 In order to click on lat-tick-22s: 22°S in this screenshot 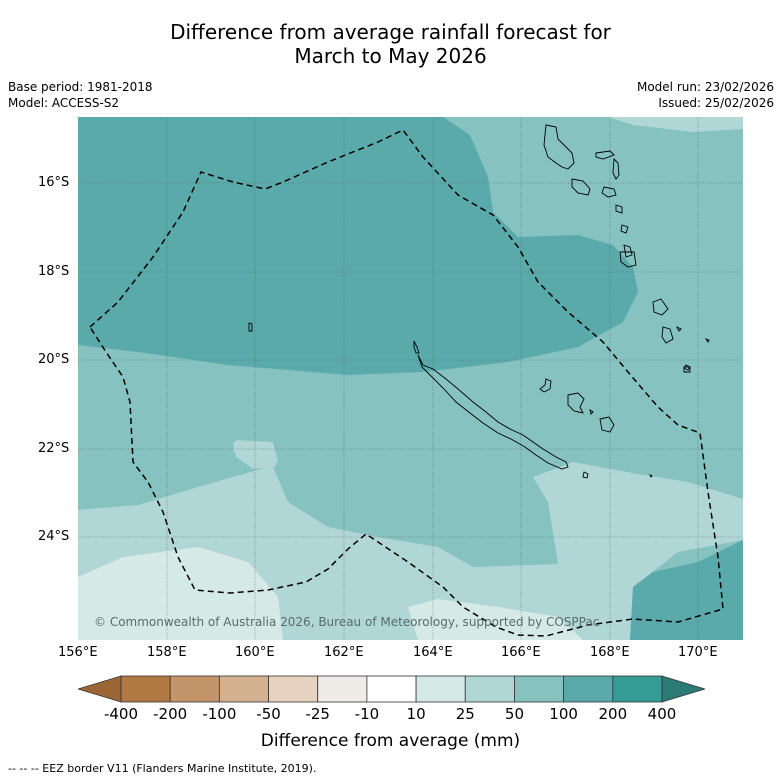, I will do `click(54, 448)`.